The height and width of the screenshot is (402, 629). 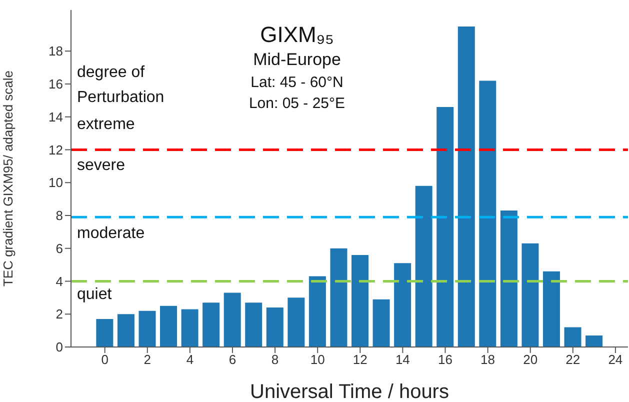 I want to click on y-tick-label: 0, so click(x=59, y=347).